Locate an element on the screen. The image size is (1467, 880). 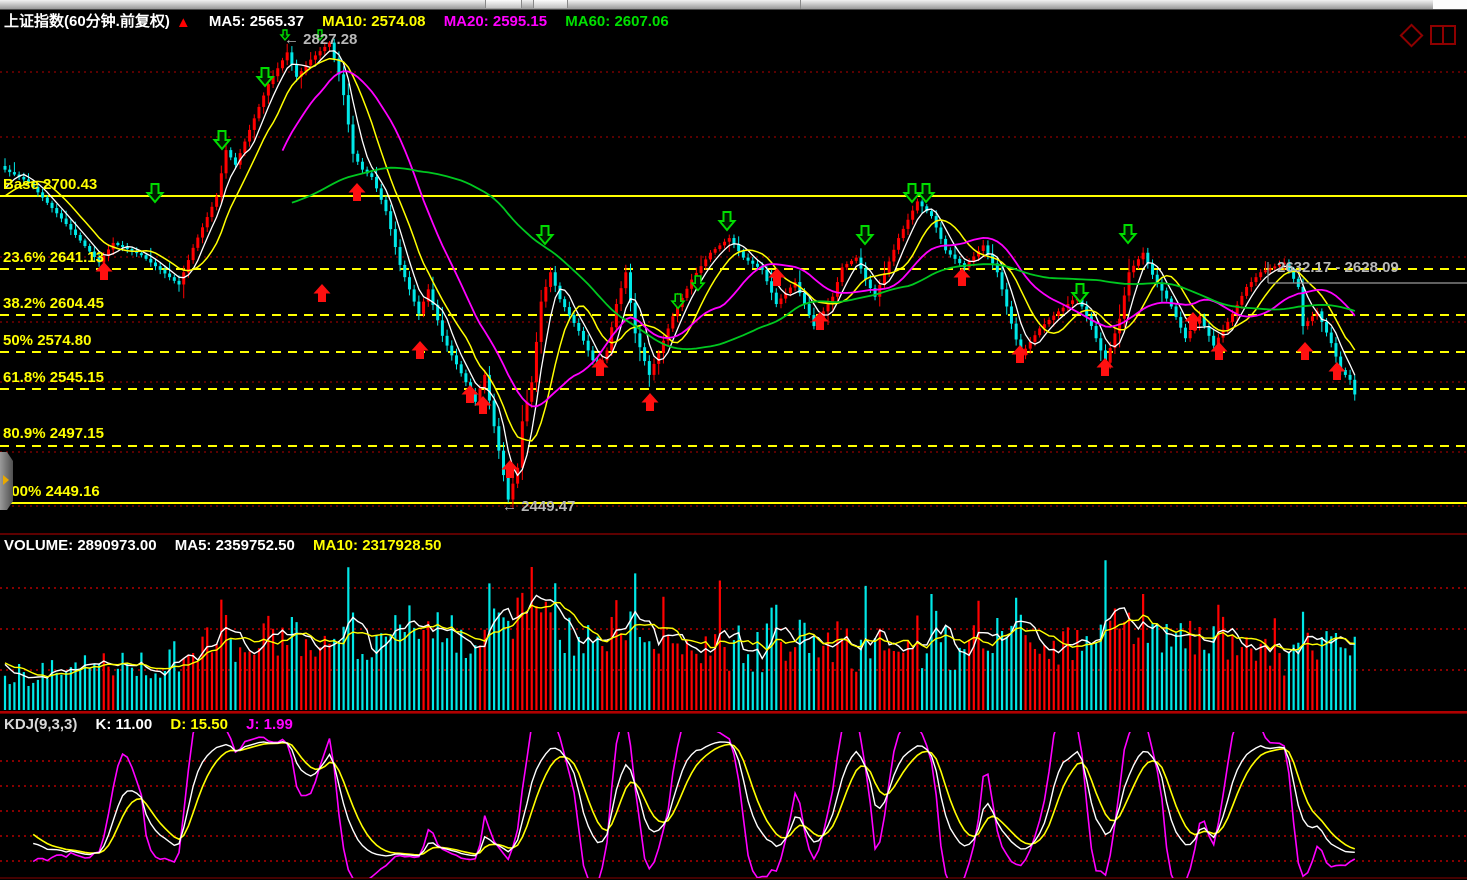
fib-level-label: 100% 2449.16 is located at coordinates (51, 491).